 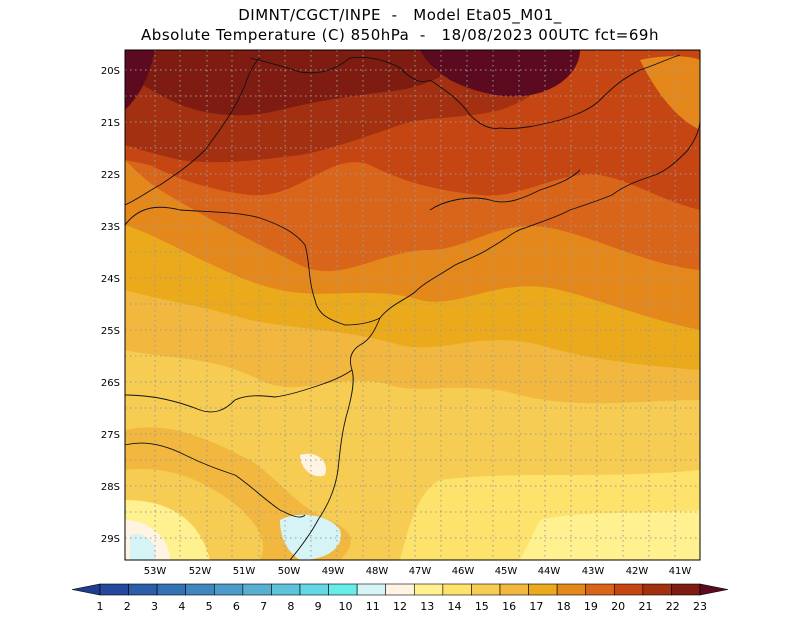 What do you see at coordinates (86, 589) in the screenshot?
I see `colorbar-arrow-low` at bounding box center [86, 589].